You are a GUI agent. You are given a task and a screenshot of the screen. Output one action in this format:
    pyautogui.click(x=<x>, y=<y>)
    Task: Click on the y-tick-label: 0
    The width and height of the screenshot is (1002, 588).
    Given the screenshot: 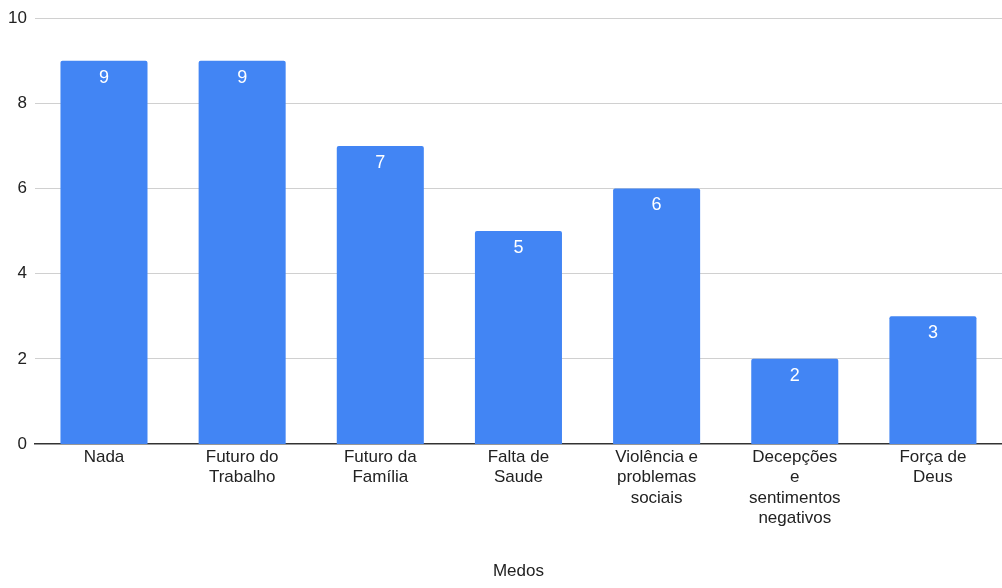 What is the action you would take?
    pyautogui.click(x=22, y=443)
    